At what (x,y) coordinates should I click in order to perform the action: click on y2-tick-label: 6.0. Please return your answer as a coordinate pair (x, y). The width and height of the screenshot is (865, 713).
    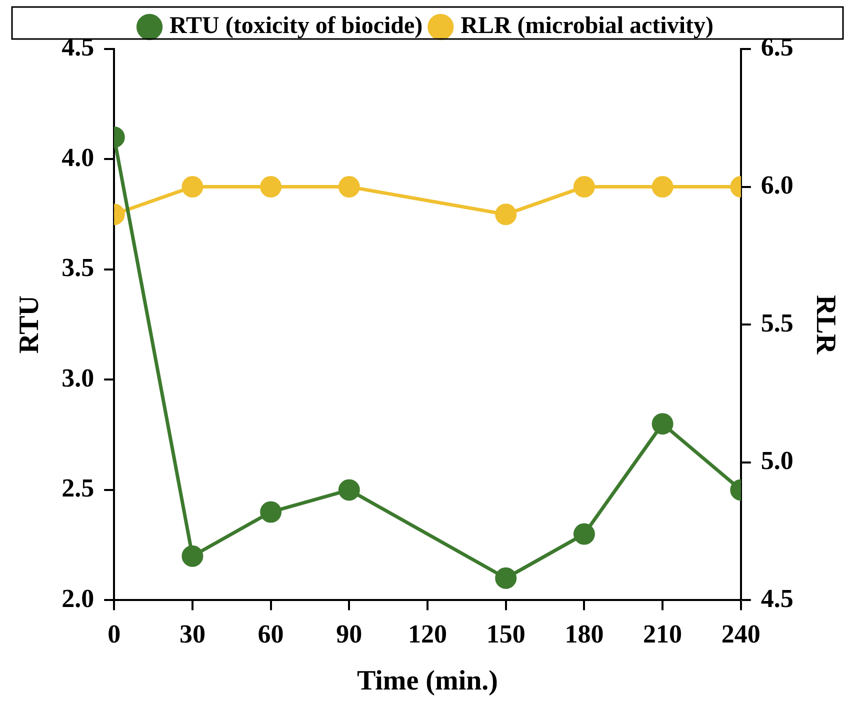
    Looking at the image, I should click on (777, 185).